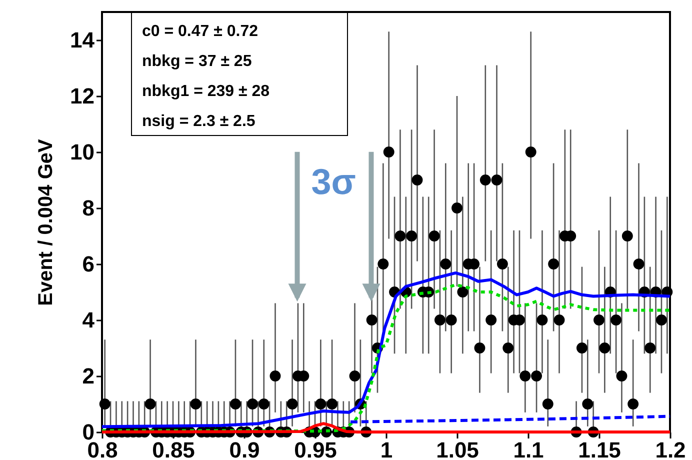 The image size is (692, 460). Describe the element at coordinates (206, 92) in the screenshot. I see `annotation: nbkg1 = 239 ± 28` at that location.